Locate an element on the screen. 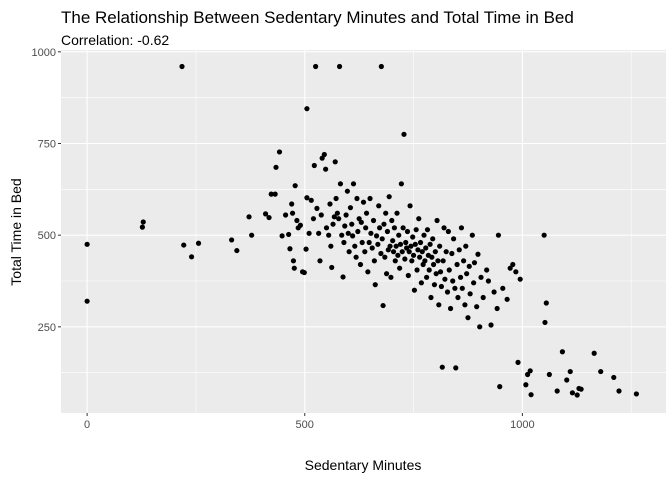 This screenshot has width=672, height=480. y-tick-label: 750 is located at coordinates (47, 145).